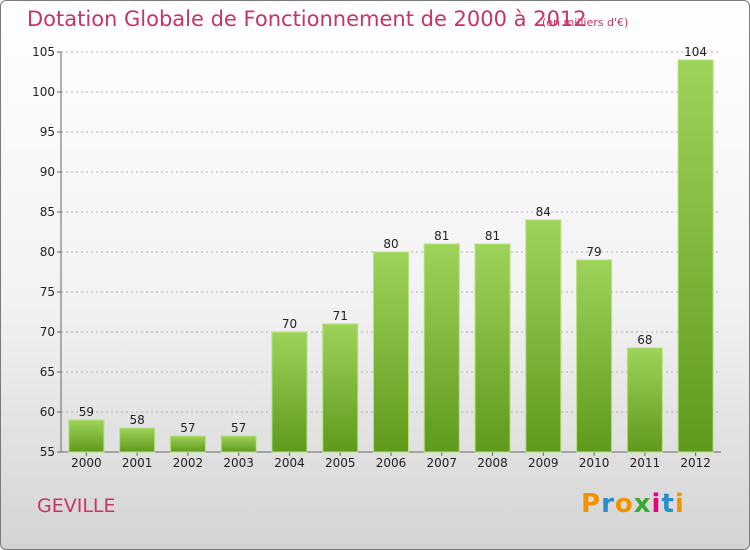 The width and height of the screenshot is (750, 550). What do you see at coordinates (289, 463) in the screenshot?
I see `x-tick-label: 2004` at bounding box center [289, 463].